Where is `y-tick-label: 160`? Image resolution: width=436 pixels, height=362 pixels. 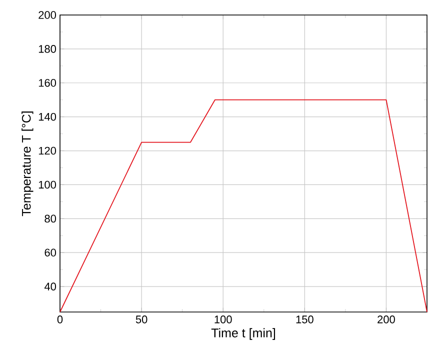
y-tick-label: 160 is located at coordinates (47, 83).